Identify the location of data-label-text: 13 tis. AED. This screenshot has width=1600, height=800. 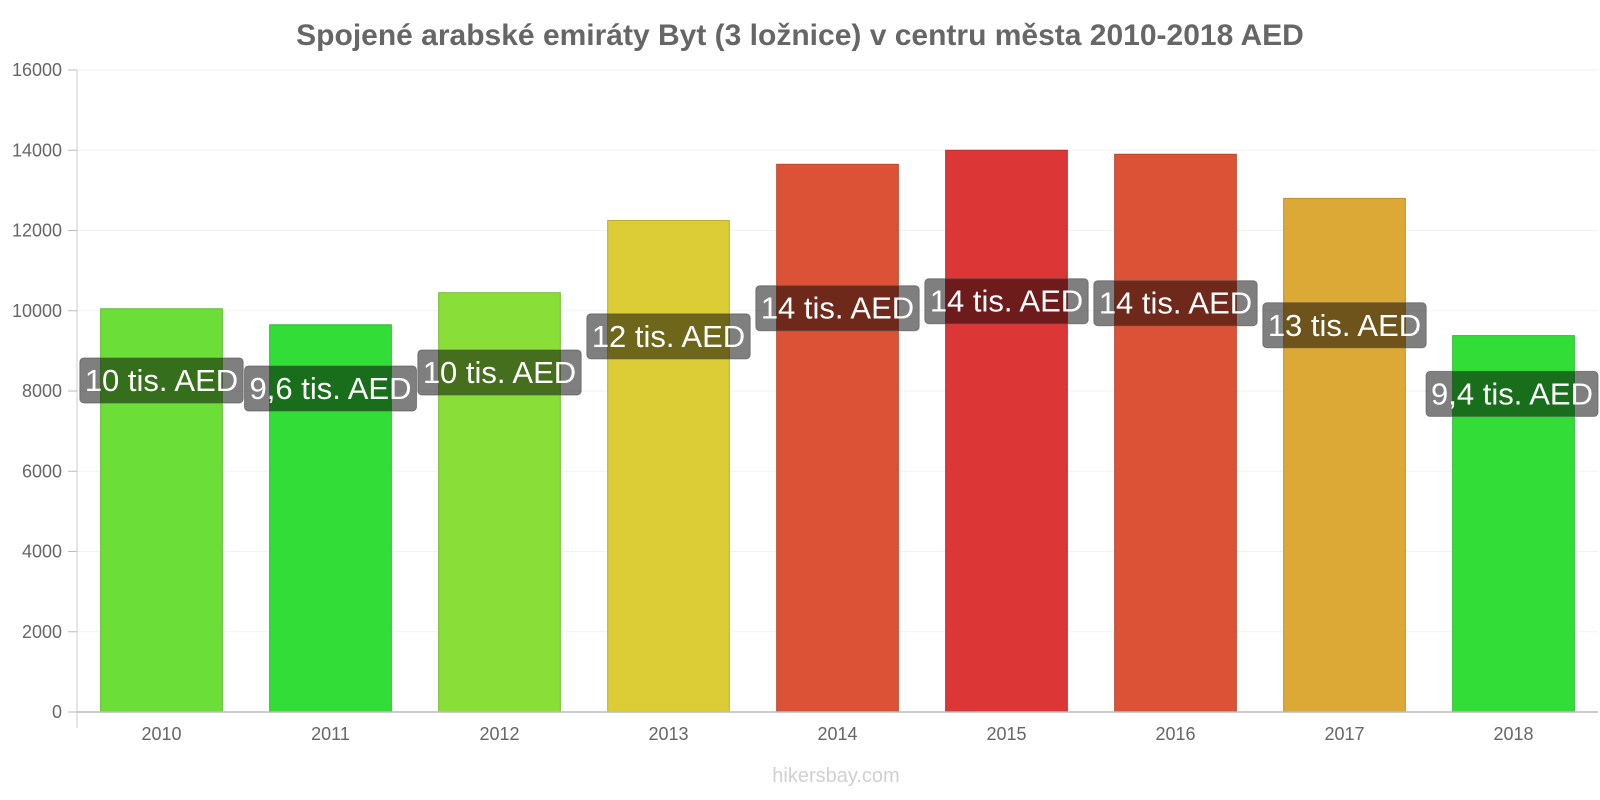
(1344, 325).